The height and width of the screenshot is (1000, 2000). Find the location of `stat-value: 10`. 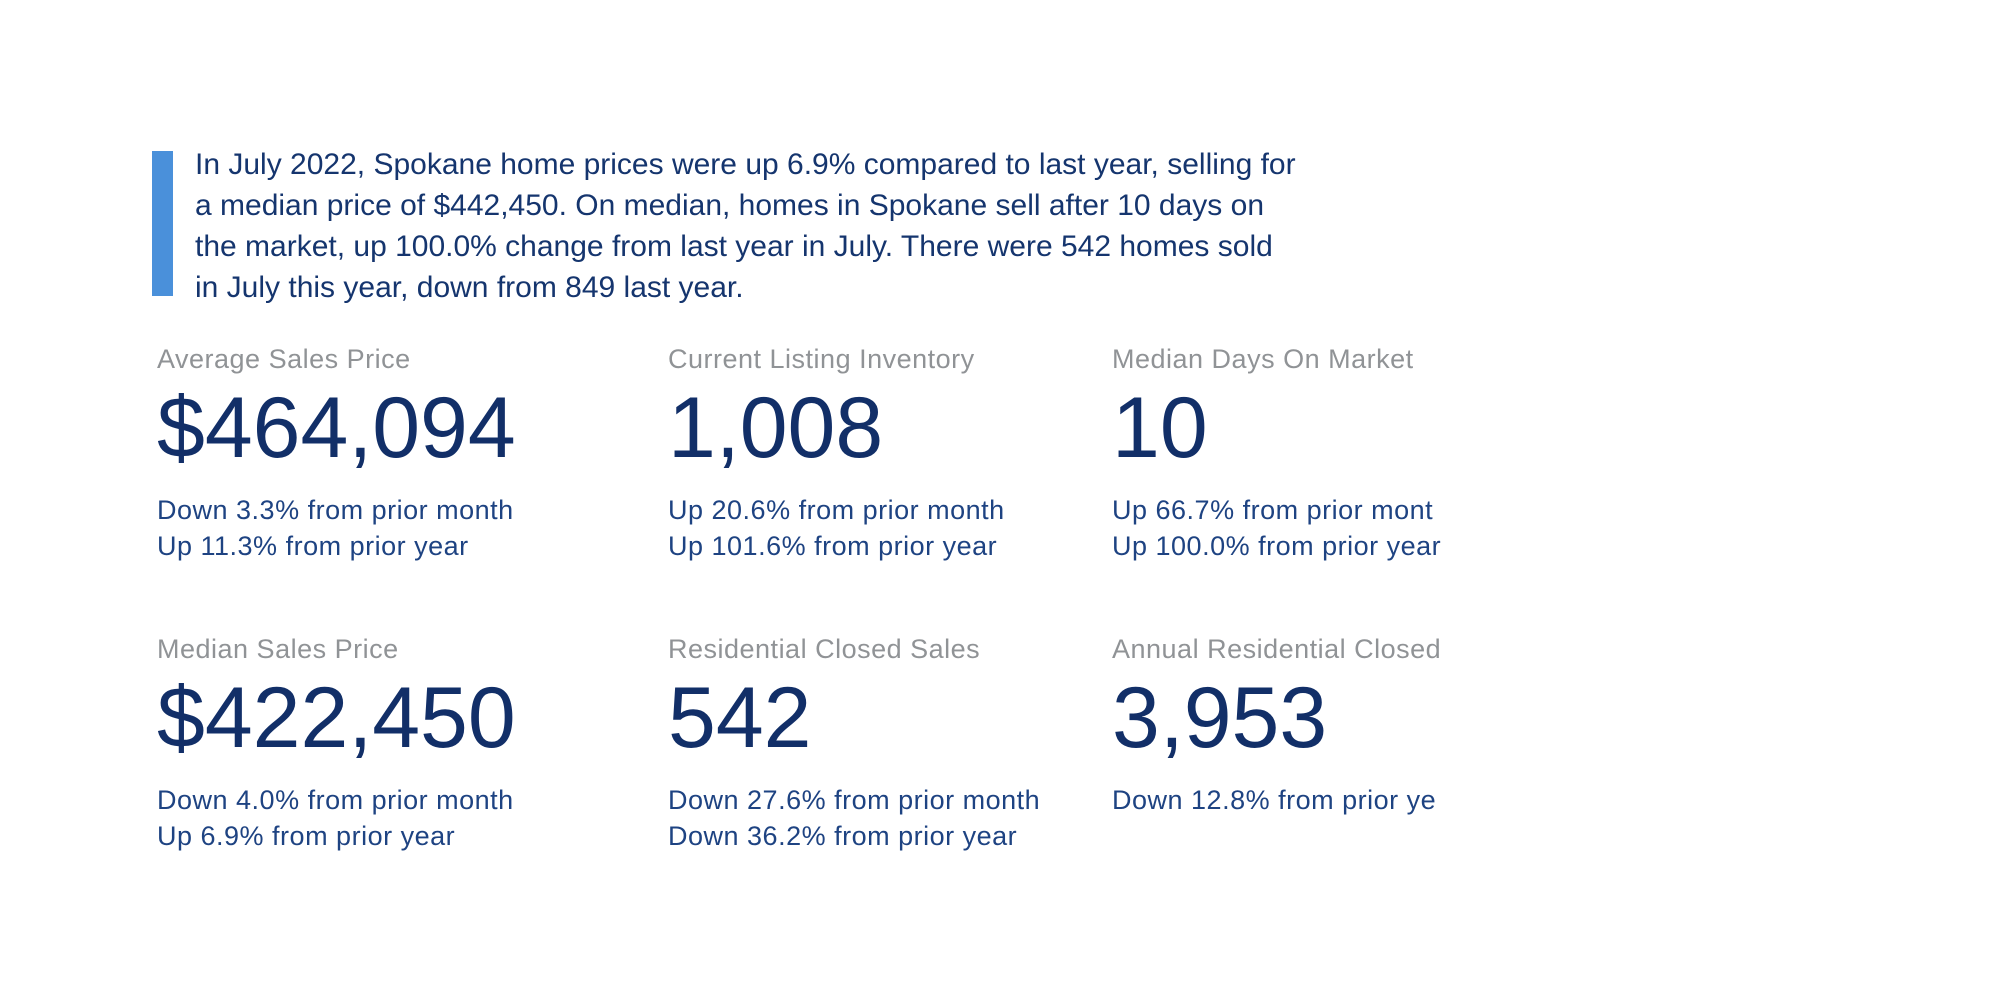

stat-value: 10 is located at coordinates (1160, 428).